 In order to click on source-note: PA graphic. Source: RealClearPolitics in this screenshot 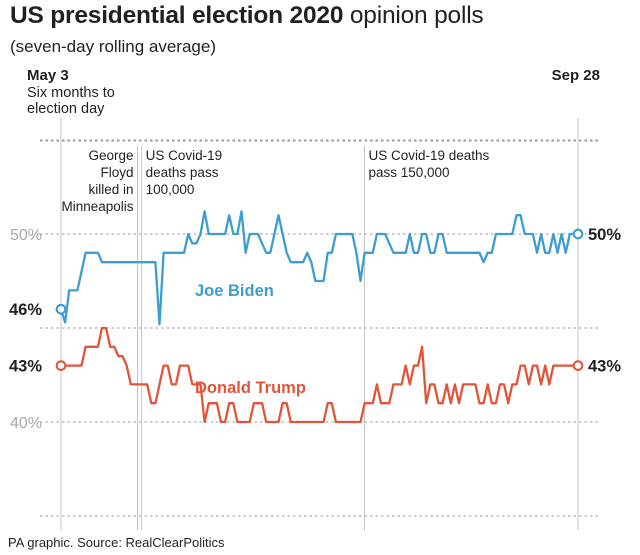, I will do `click(116, 542)`.